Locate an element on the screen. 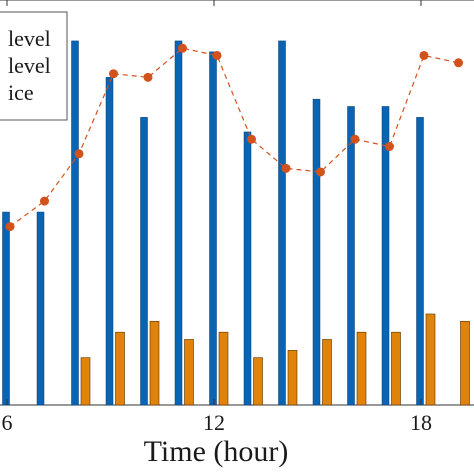 This screenshot has width=474, height=474. x-tick-label: 6 is located at coordinates (7, 422).